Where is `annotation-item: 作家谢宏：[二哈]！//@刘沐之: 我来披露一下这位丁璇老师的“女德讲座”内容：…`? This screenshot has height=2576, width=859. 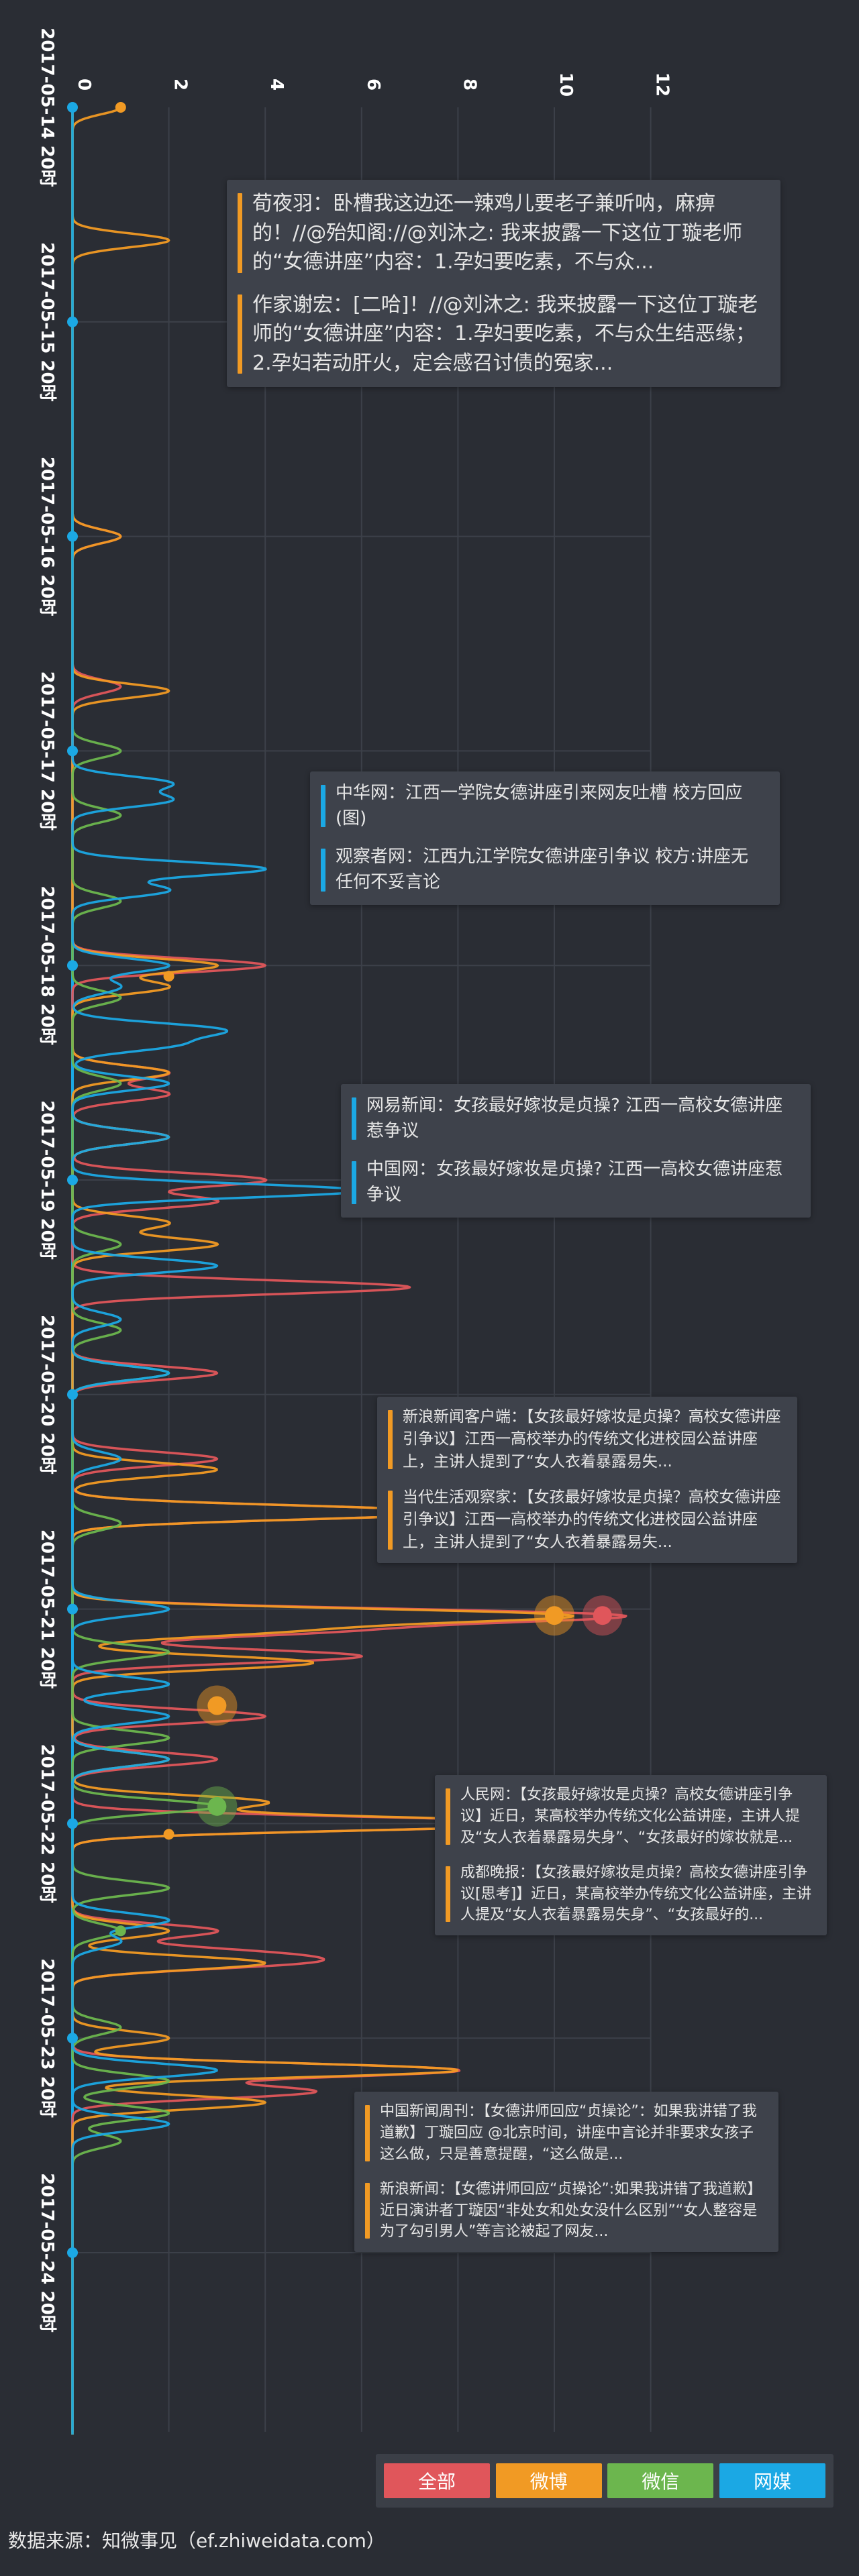
annotation-item: 作家谢宏：[二哈]！//@刘沐之: 我来披露一下这位丁璇老师的“女德讲座”内容：… is located at coordinates (502, 334).